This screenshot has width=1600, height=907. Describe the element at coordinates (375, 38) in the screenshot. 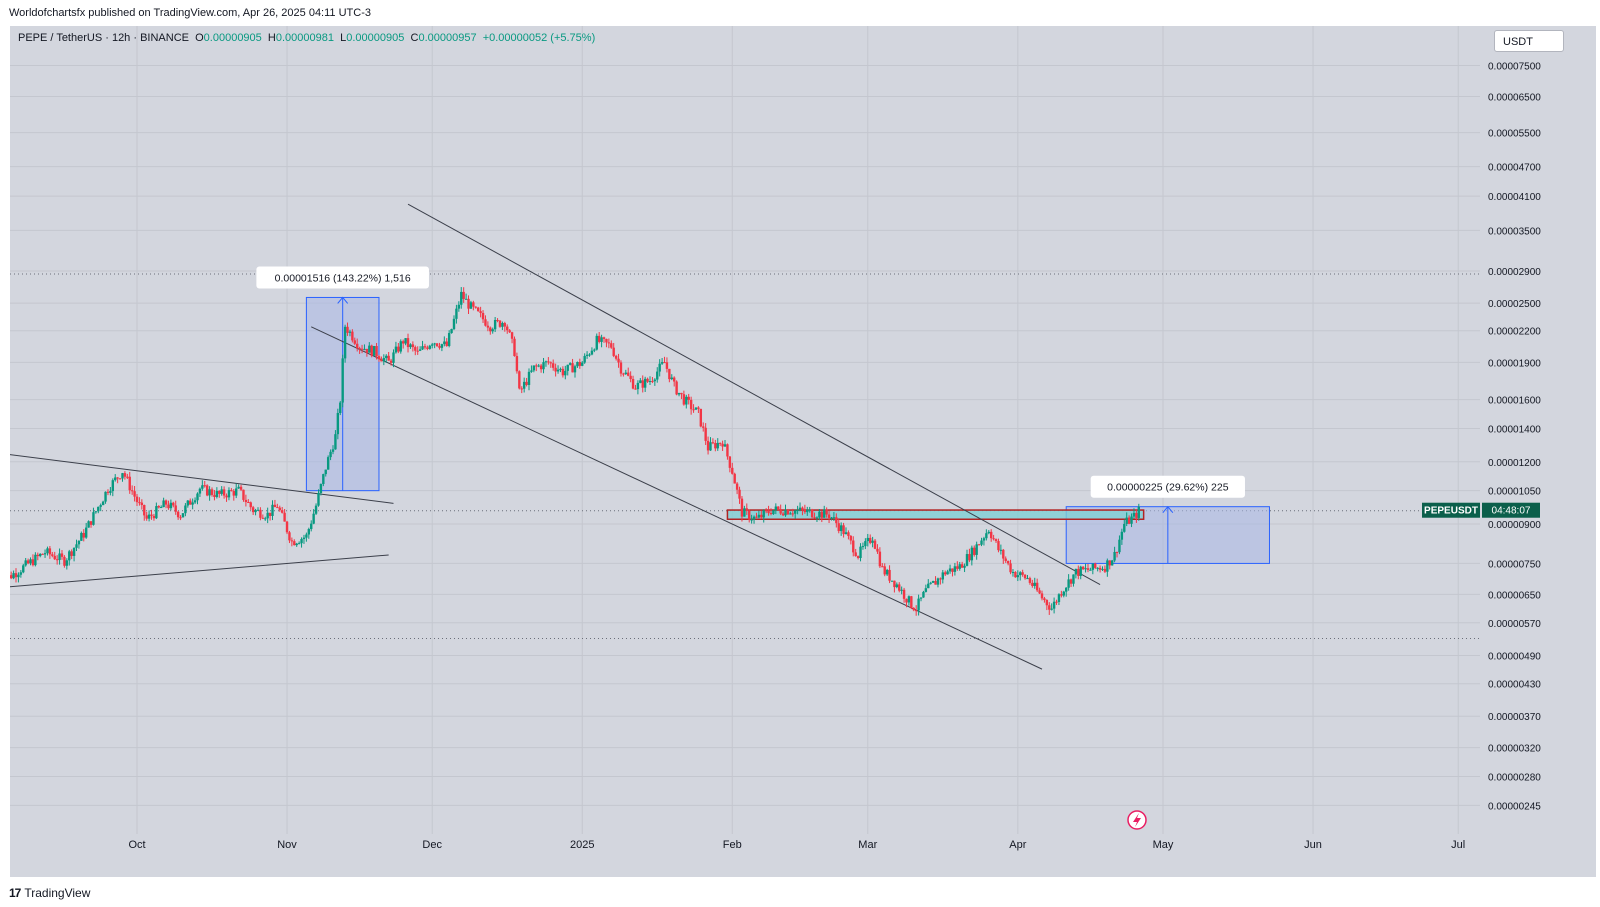

I see `legend-low-value: 0.00000905` at that location.